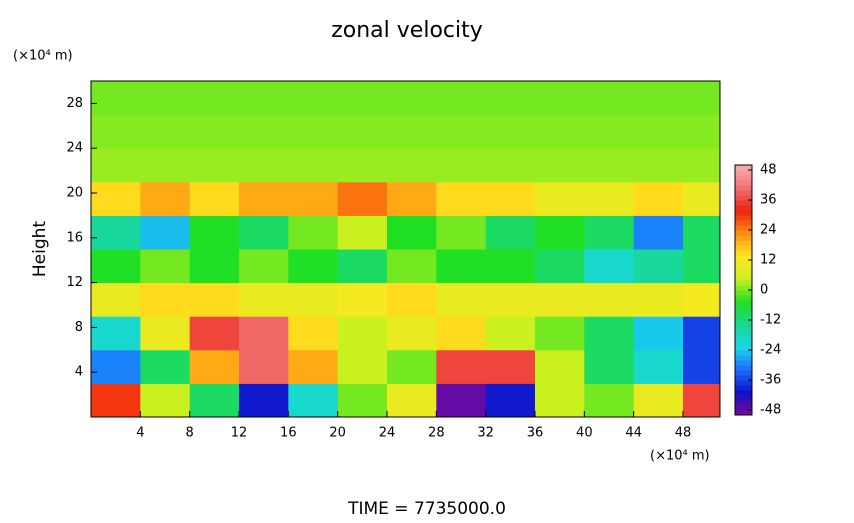  What do you see at coordinates (190, 433) in the screenshot?
I see `x-tick-label: 8` at bounding box center [190, 433].